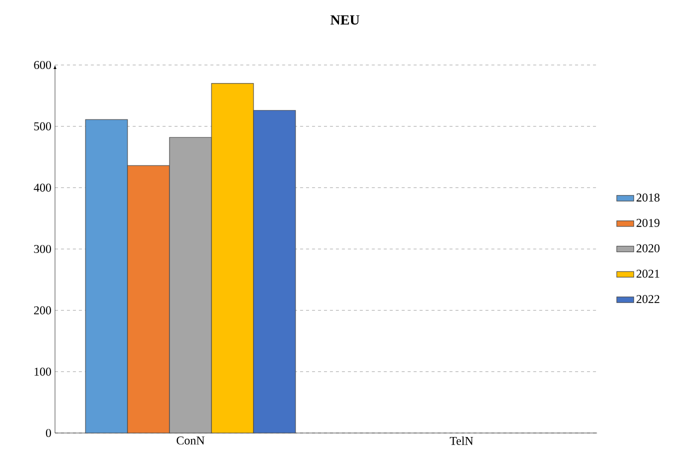 The image size is (690, 466). What do you see at coordinates (190, 440) in the screenshot?
I see `x-tick-label: ConN` at bounding box center [190, 440].